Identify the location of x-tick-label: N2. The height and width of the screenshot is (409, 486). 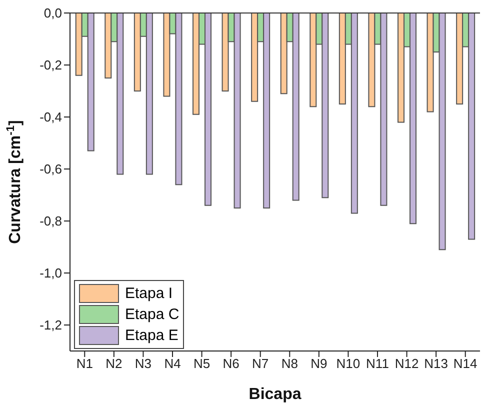
(114, 364).